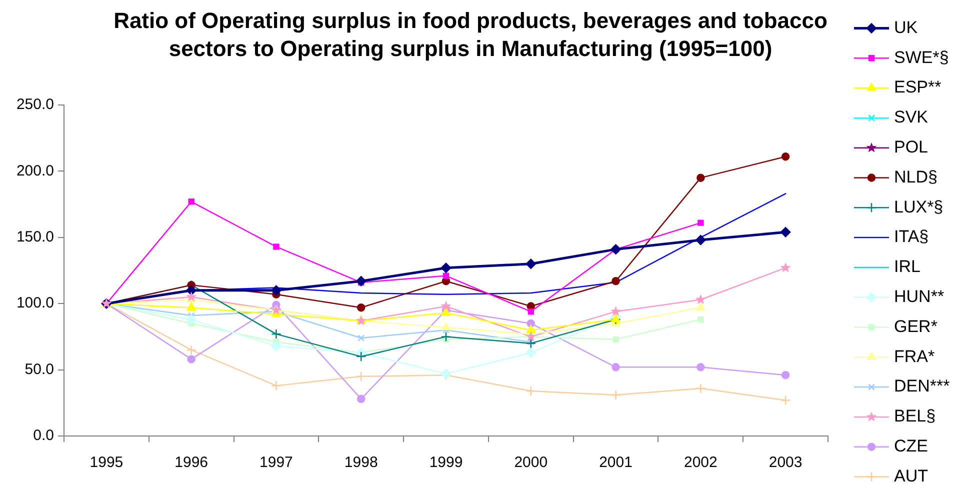 The height and width of the screenshot is (491, 962). What do you see at coordinates (531, 463) in the screenshot?
I see `x-tick-label: 2000` at bounding box center [531, 463].